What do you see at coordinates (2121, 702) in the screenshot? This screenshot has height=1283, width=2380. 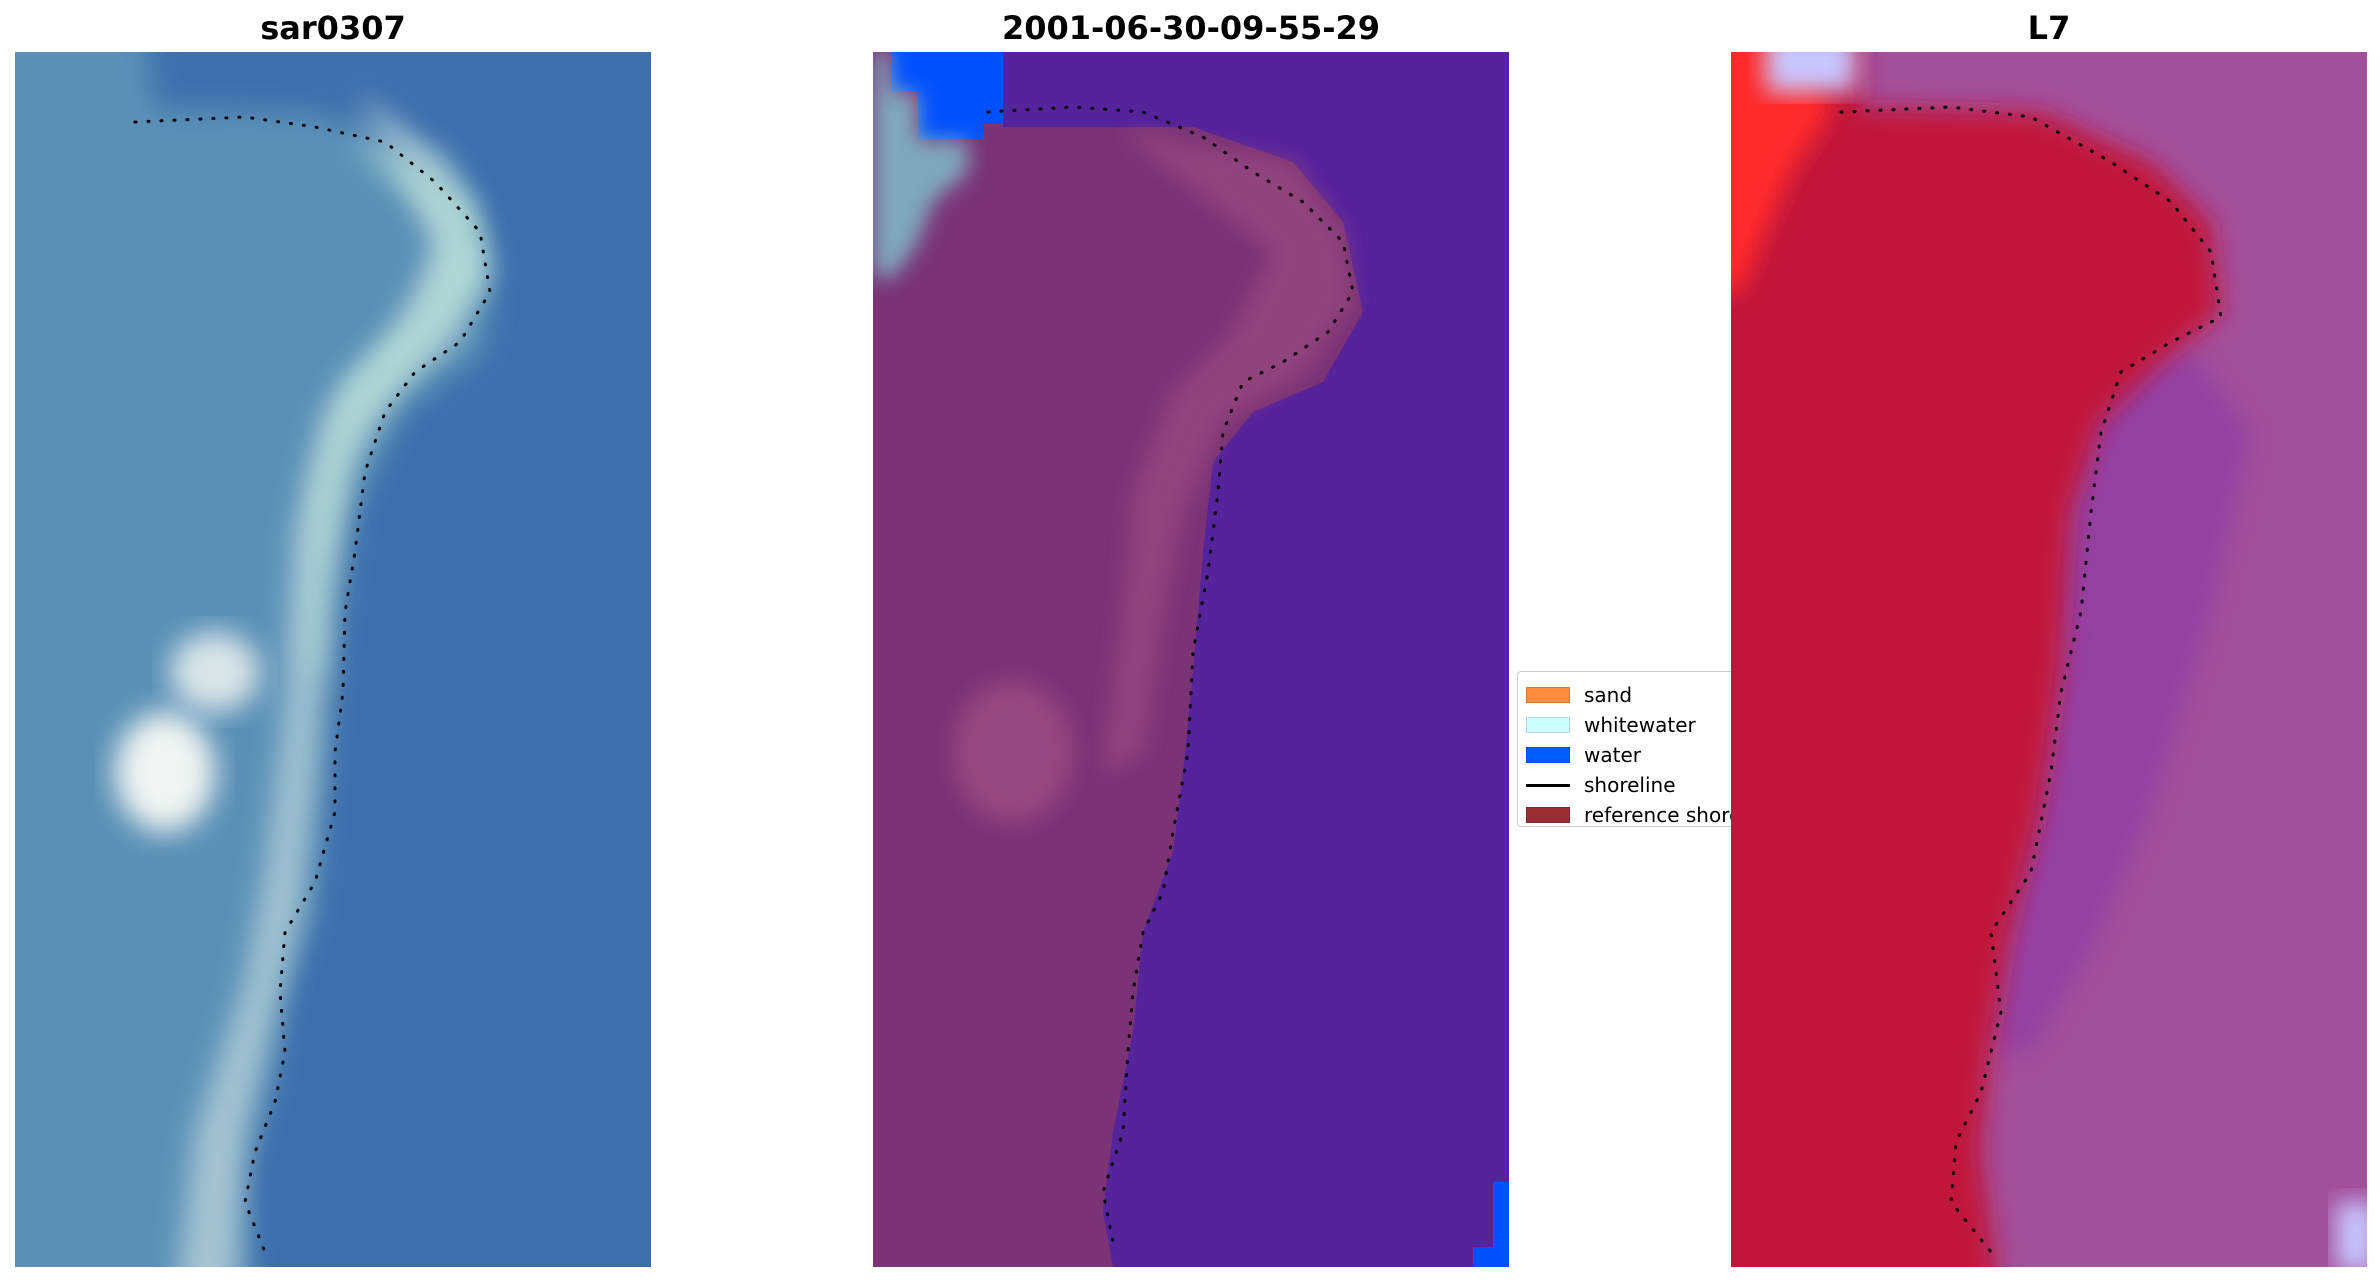 I see `shallow-water` at bounding box center [2121, 702].